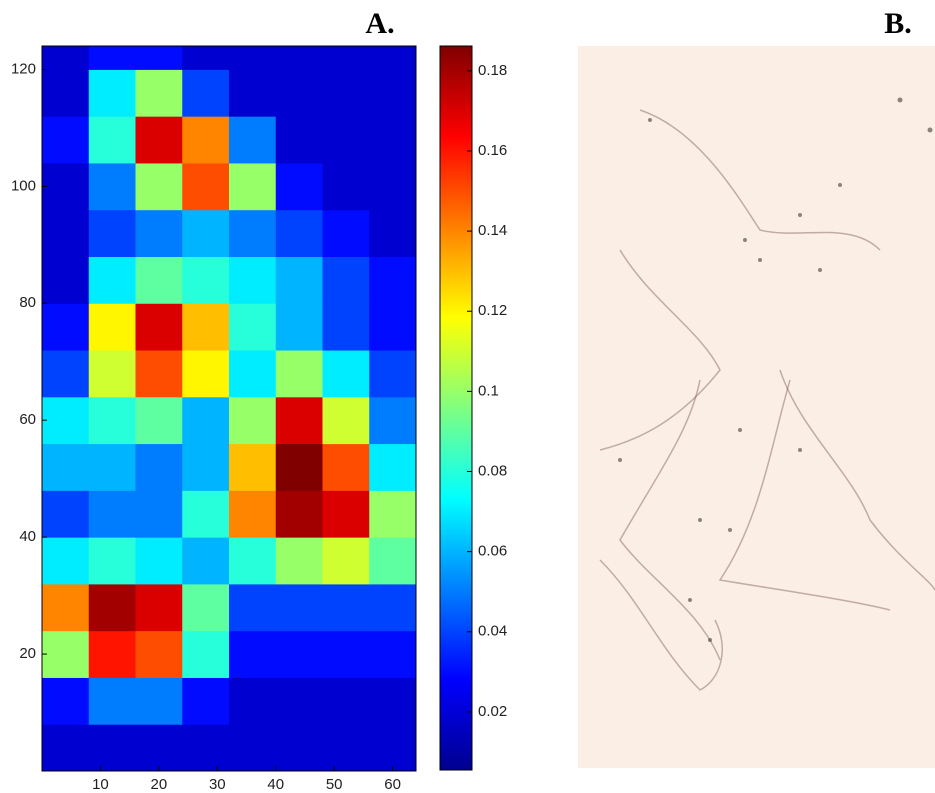  What do you see at coordinates (492, 470) in the screenshot?
I see `colorbar-tick-label: 0.08` at bounding box center [492, 470].